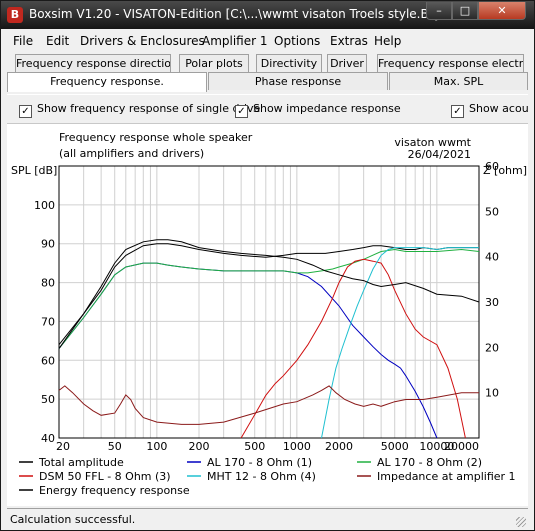 The image size is (535, 531). Describe the element at coordinates (25, 111) in the screenshot. I see `checkbox-single-drive: ✓` at that location.